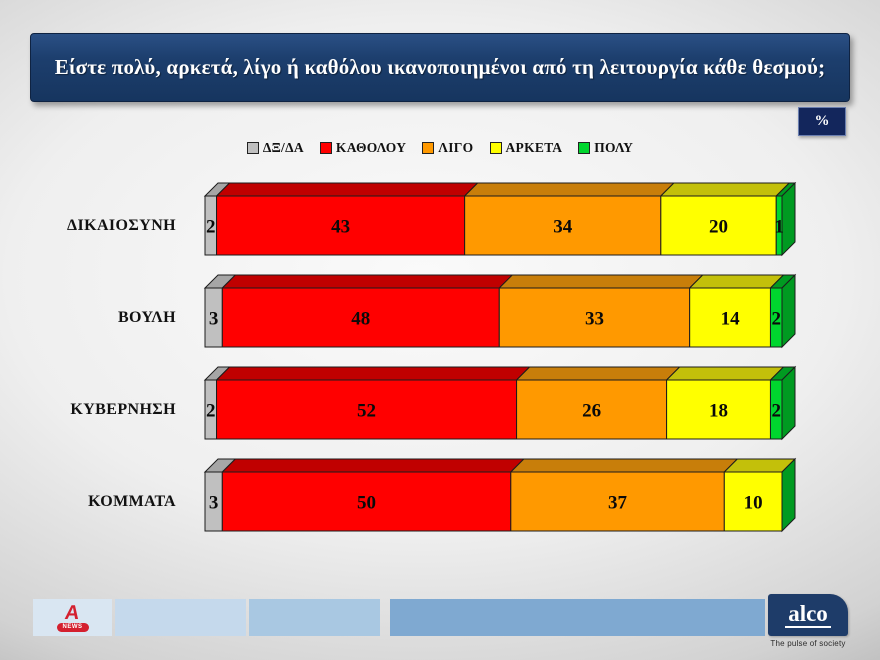 The width and height of the screenshot is (880, 660). I want to click on bar-row-4: 3 50 37 10, so click(500, 495).